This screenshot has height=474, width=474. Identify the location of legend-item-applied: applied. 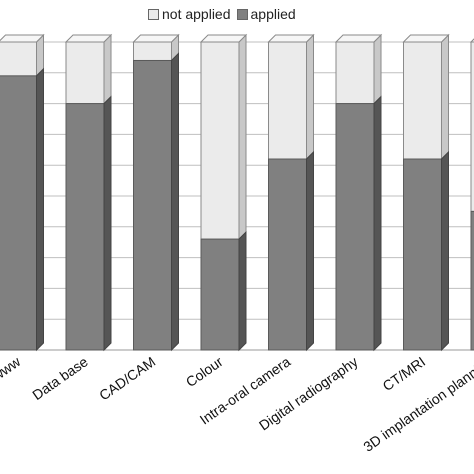
(266, 14).